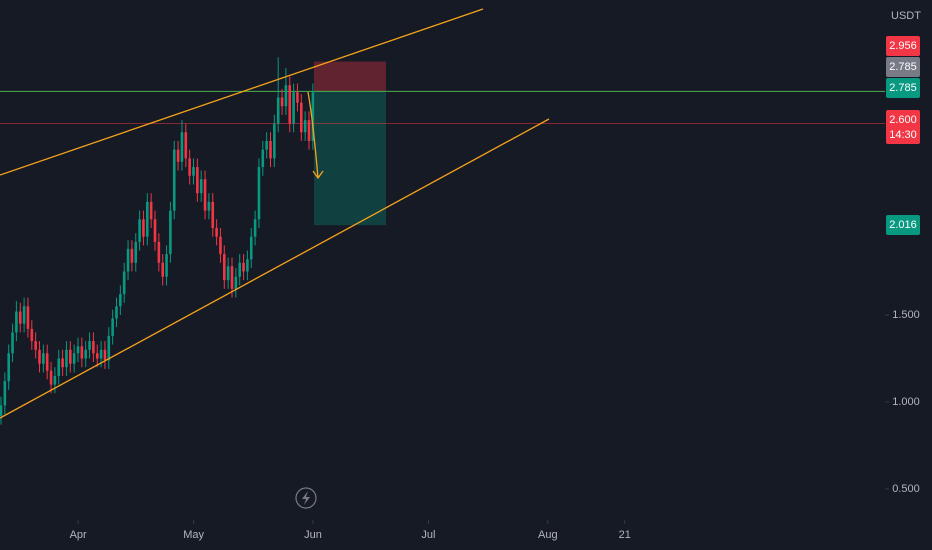 The width and height of the screenshot is (932, 550). I want to click on price-label: 2.956, so click(903, 46).